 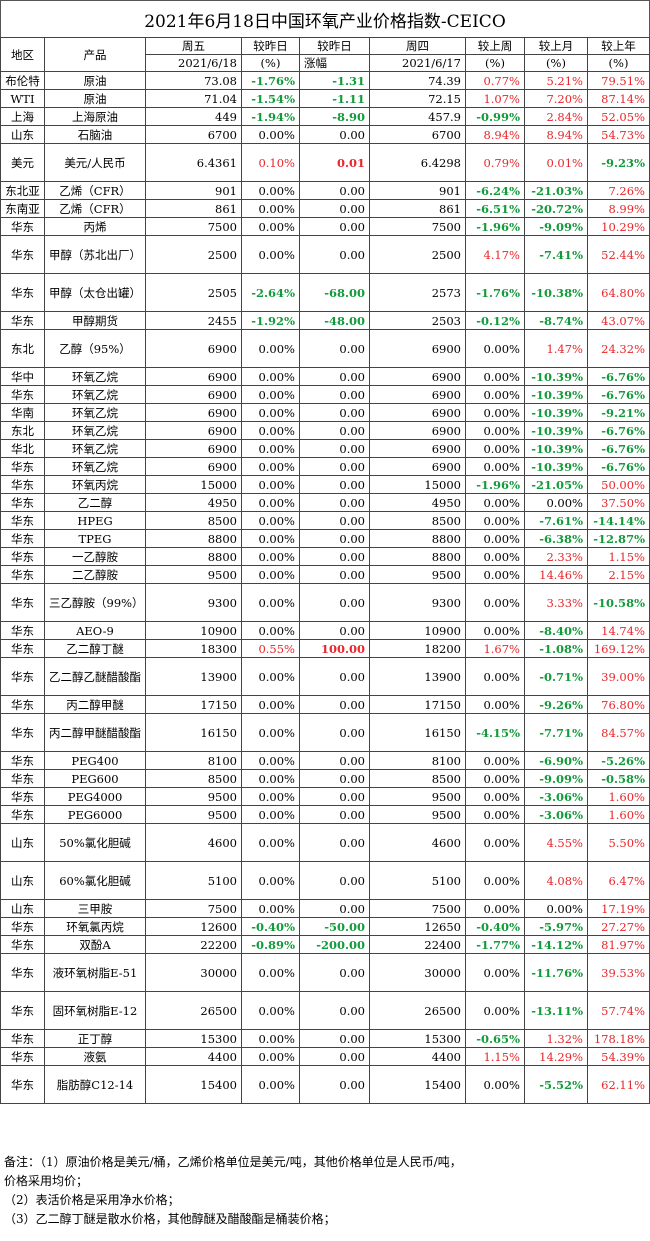 I want to click on product-cell: 原油, so click(x=95, y=98).